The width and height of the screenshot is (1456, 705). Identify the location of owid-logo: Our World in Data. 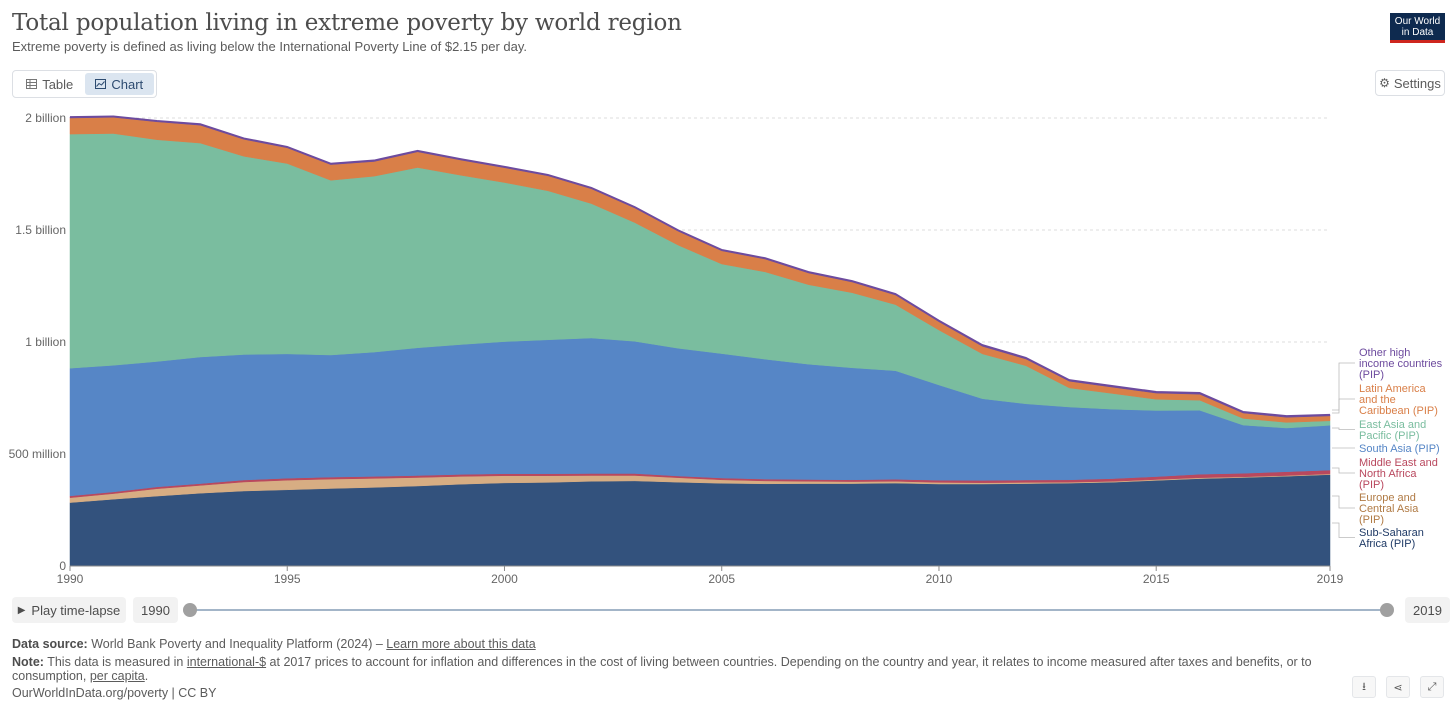
(1417, 28).